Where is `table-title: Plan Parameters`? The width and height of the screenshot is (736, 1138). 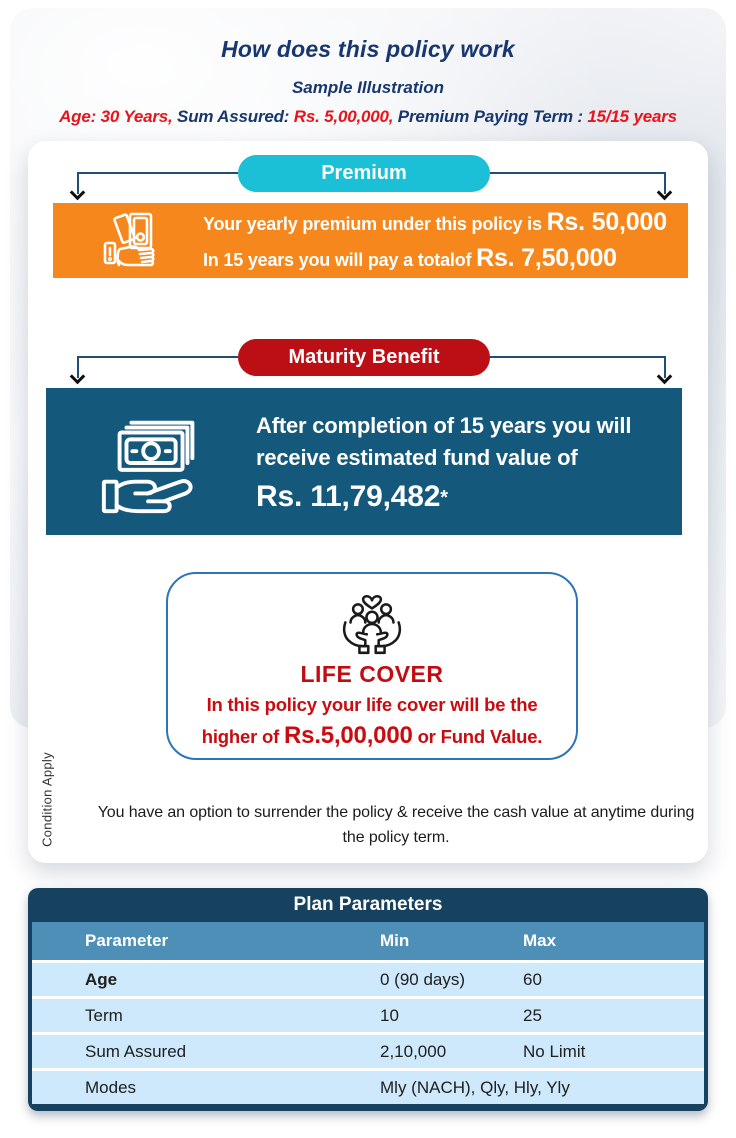 table-title: Plan Parameters is located at coordinates (368, 904).